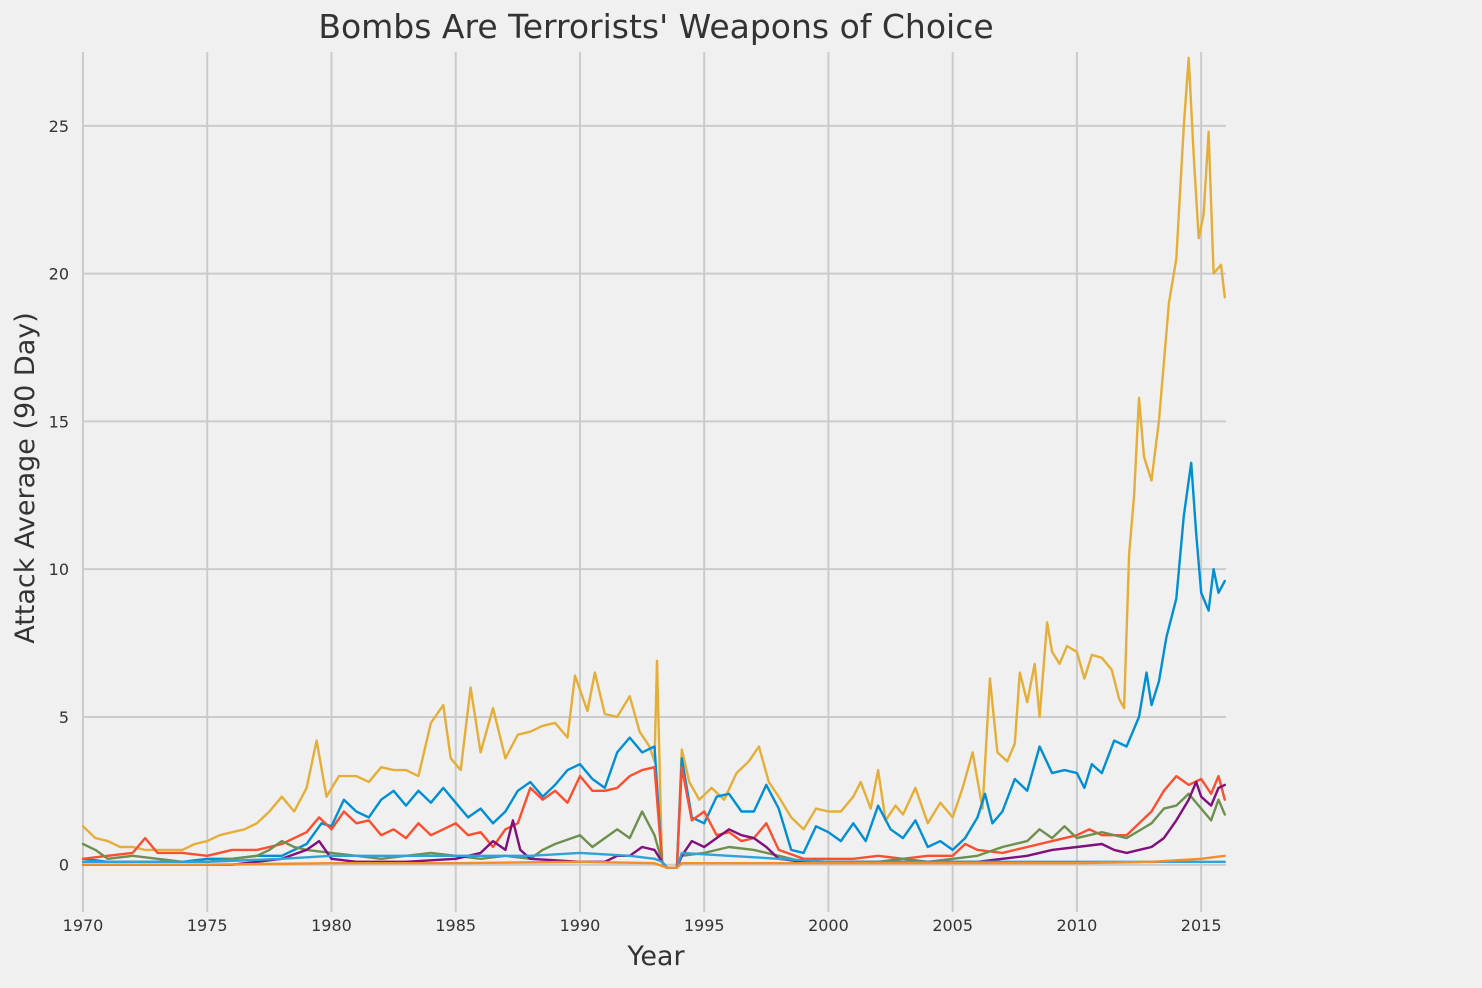 This screenshot has width=1482, height=988. I want to click on chart-title: Bombs Are Terrorists' Weapons of Choice, so click(655, 26).